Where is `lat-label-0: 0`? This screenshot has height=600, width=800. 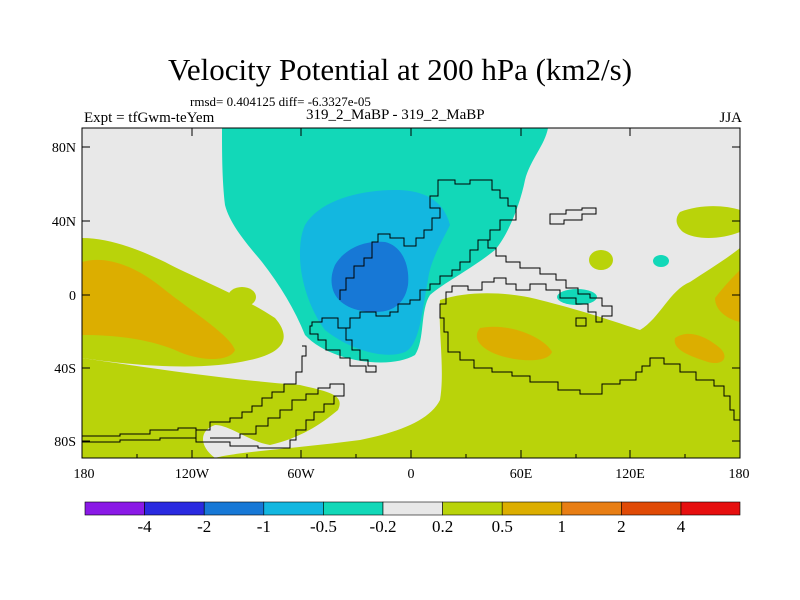 lat-label-0: 0 is located at coordinates (72, 296).